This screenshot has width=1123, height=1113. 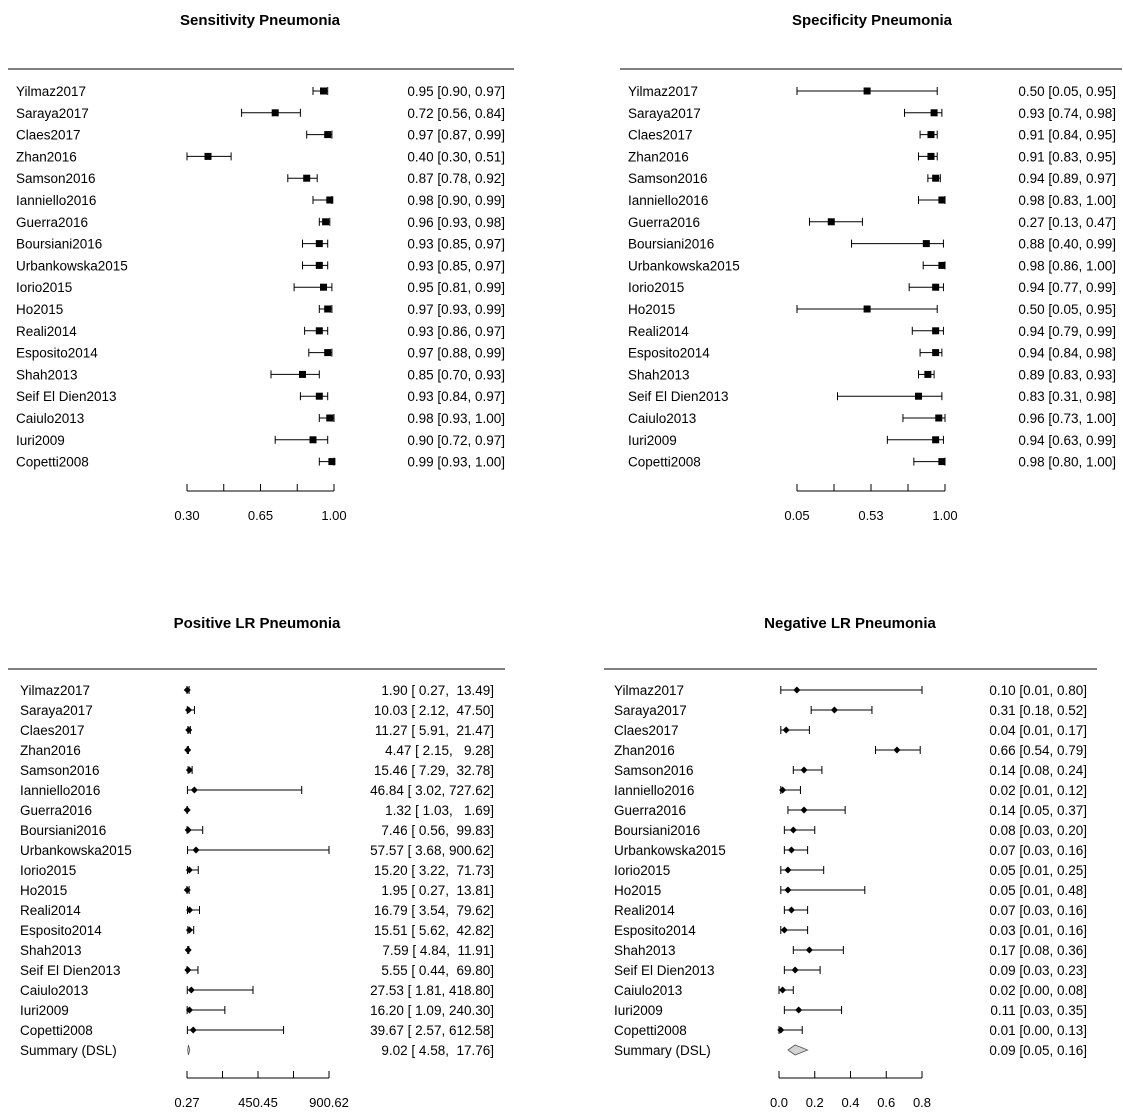 I want to click on panel4-study-label: Zhan2016, so click(x=644, y=750).